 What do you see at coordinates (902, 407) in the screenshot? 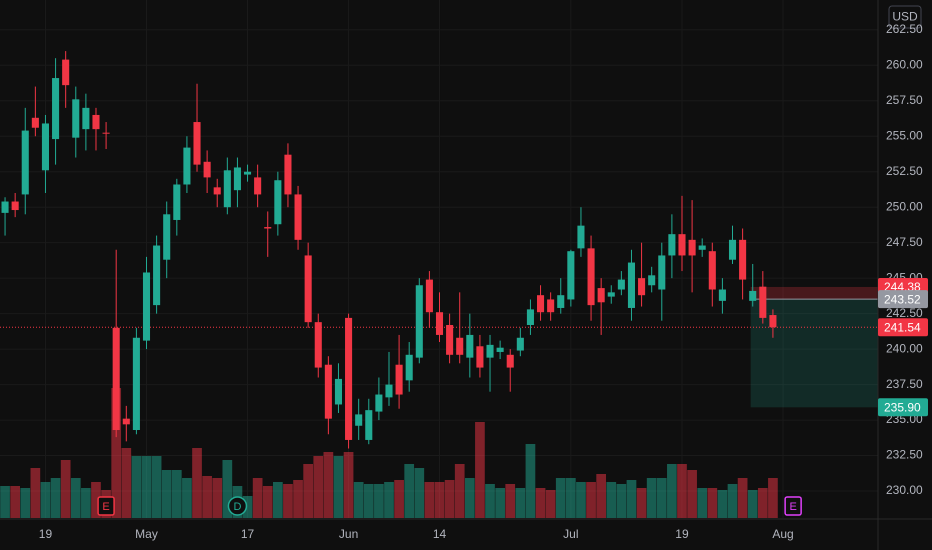
I see `price-badge-label: 235.90` at bounding box center [902, 407].